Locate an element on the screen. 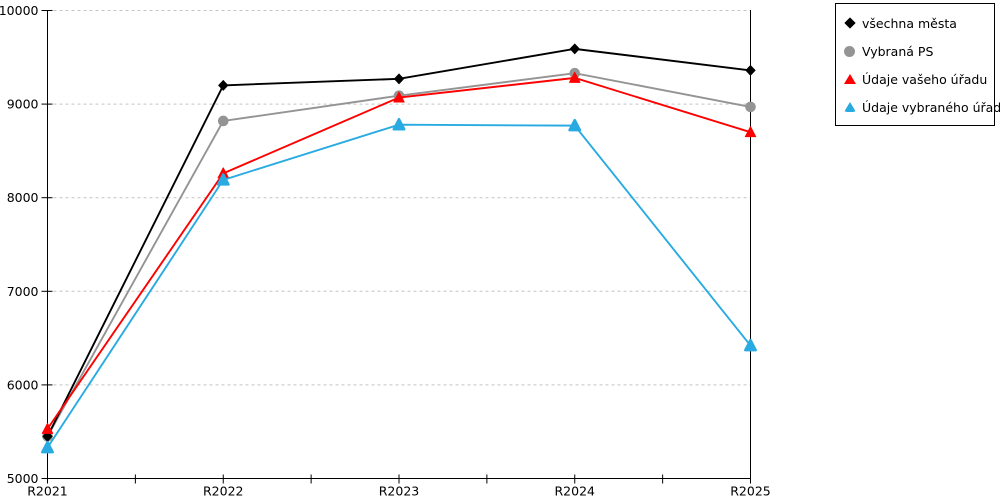  legend-item-udaje-vybraneho-uradu: Údaje vybraného úřadu is located at coordinates (918, 107).